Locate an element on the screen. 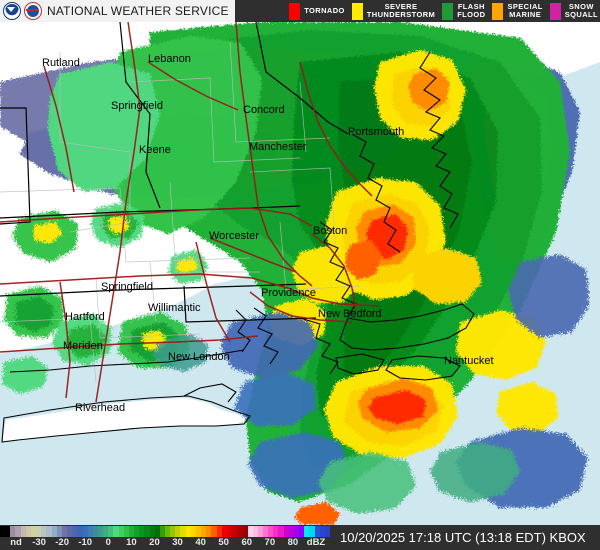  city-label-boston: Boston is located at coordinates (330, 231).